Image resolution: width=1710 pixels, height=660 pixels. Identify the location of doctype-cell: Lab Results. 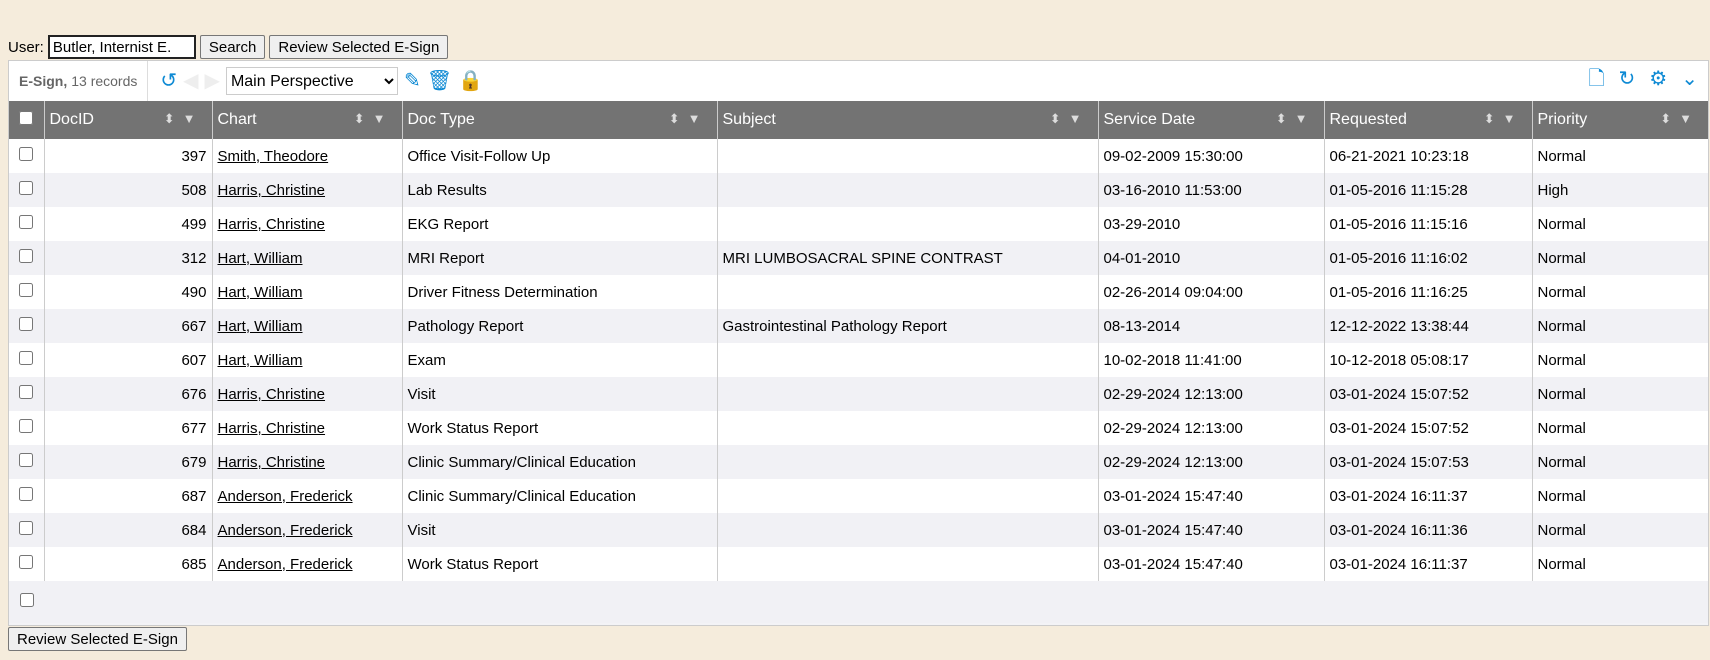
(559, 190).